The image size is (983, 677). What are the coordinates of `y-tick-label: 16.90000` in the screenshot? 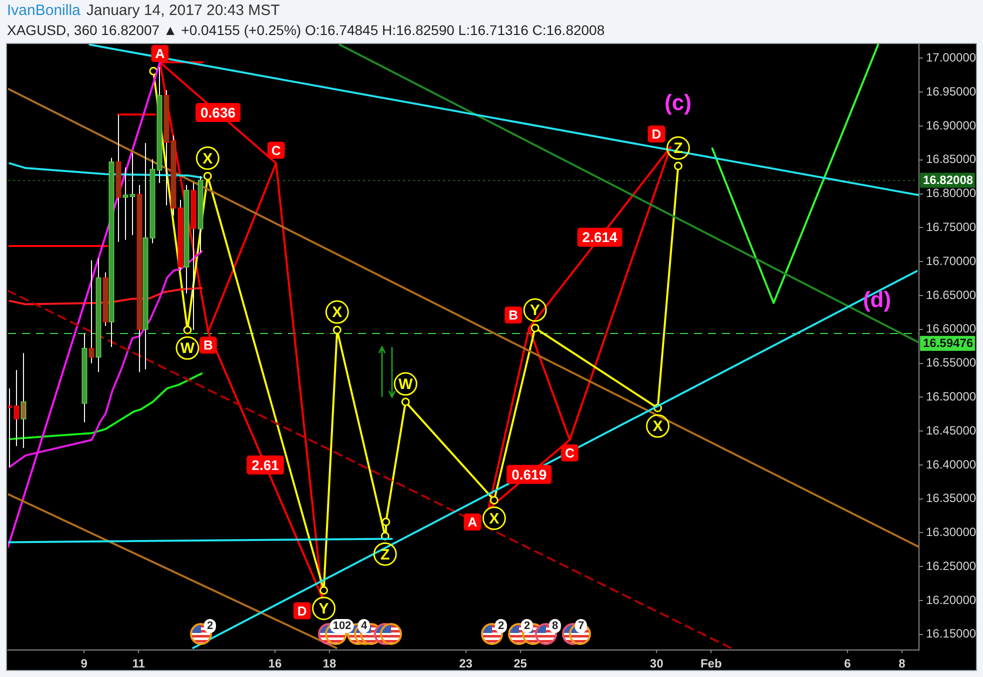 It's located at (951, 125).